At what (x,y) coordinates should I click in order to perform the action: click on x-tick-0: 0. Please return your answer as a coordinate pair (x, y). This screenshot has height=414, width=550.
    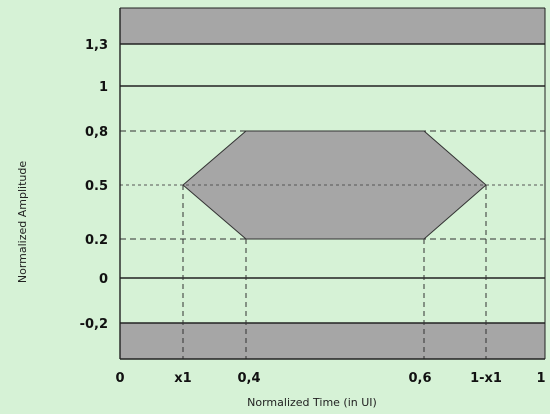
    Looking at the image, I should click on (119, 378).